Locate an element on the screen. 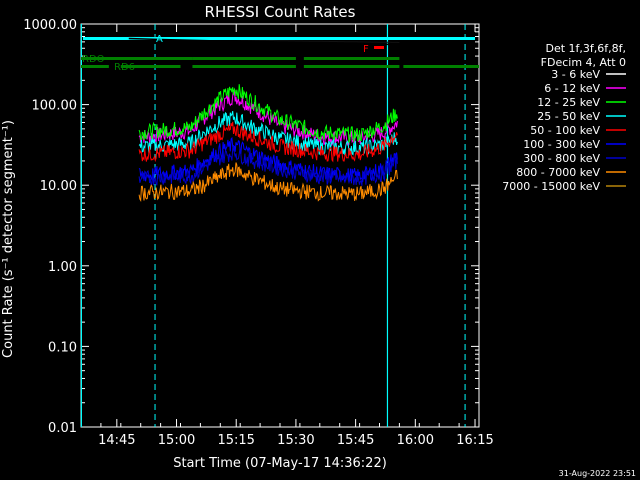 This screenshot has height=480, width=640. legend-entry-label: 300 - 800 keV is located at coordinates (561, 158).